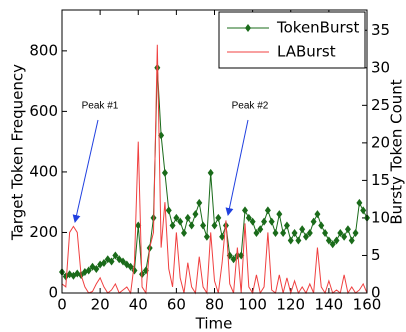 Image resolution: width=406 pixels, height=332 pixels. I want to click on y-tick-label: 200, so click(43, 232).